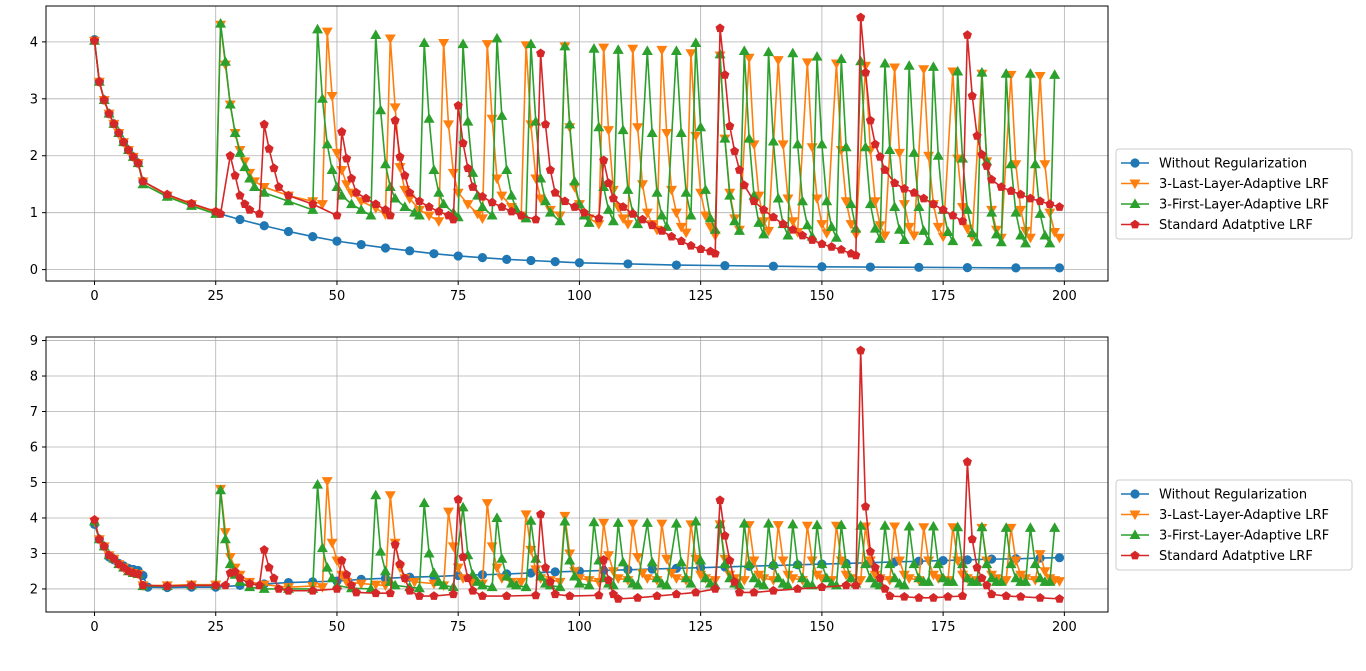 The image size is (1366, 671). Describe the element at coordinates (583, 292) in the screenshot. I see `x-axis: 0 25 50 75 100 125 150 175 200` at that location.